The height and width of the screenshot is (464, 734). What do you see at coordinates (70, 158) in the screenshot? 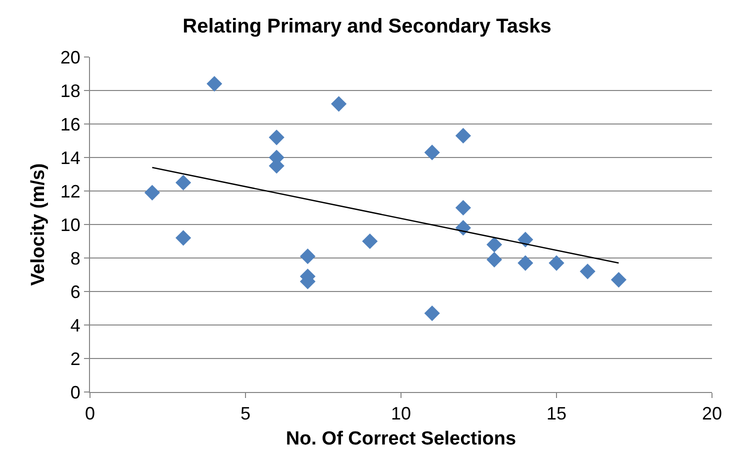
I see `y-tick-label: 14` at bounding box center [70, 158].